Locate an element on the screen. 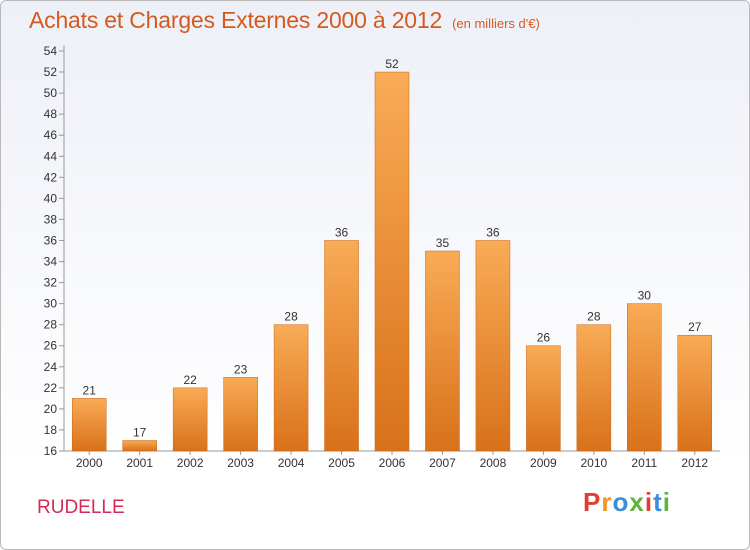  logo-letter: x is located at coordinates (637, 502).